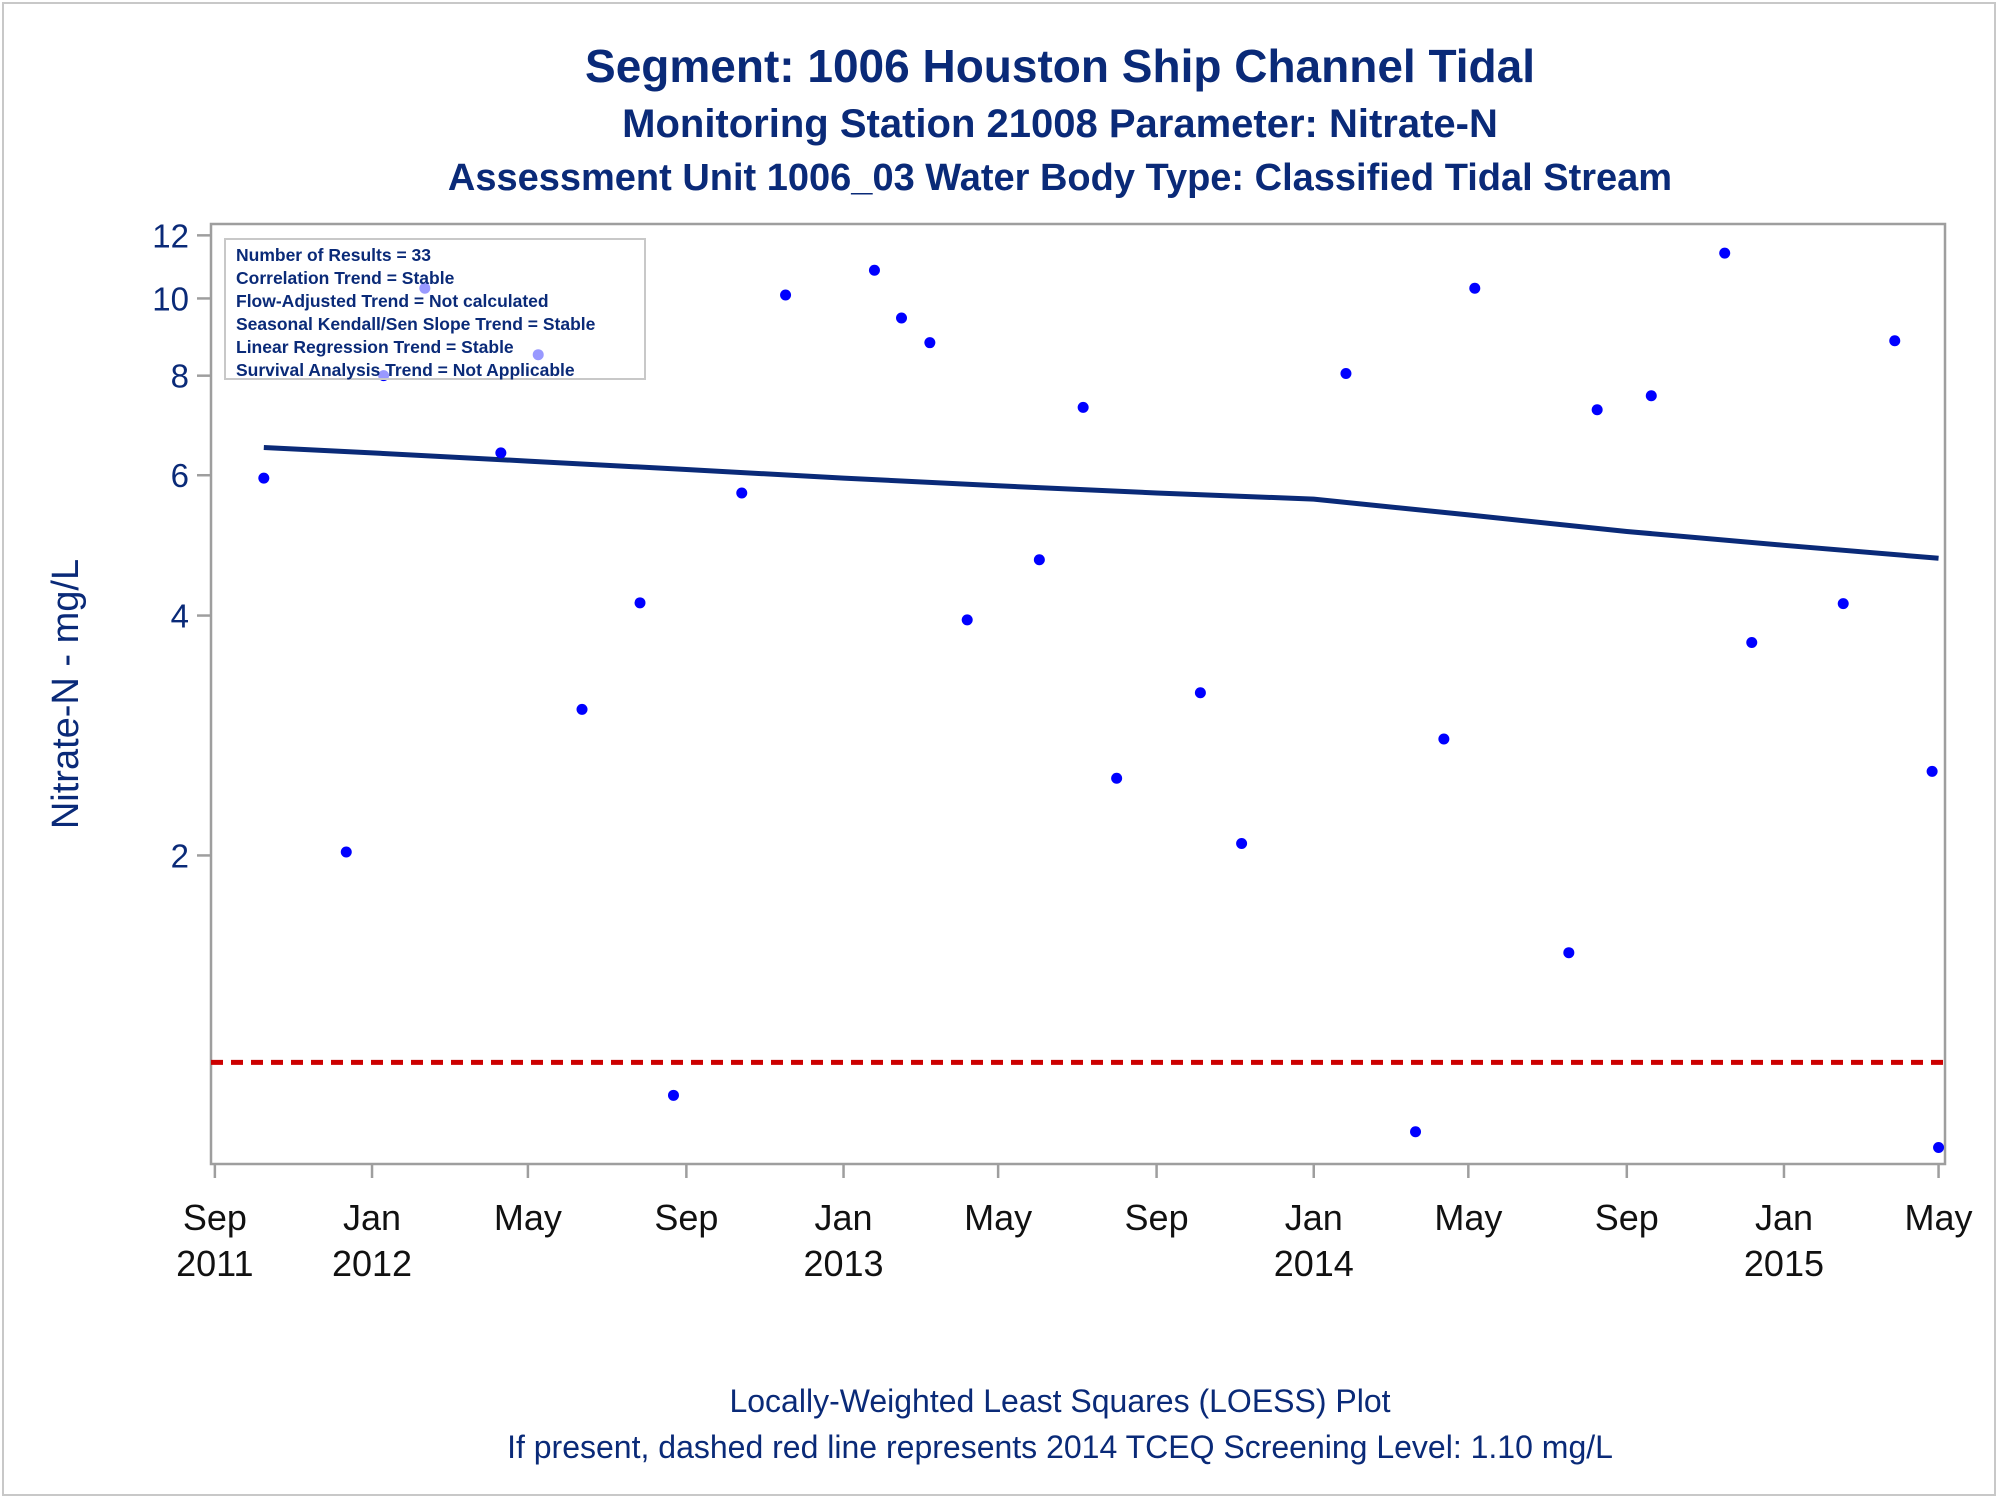 The width and height of the screenshot is (2000, 1500). Describe the element at coordinates (180, 616) in the screenshot. I see `y-tick-label: 4` at that location.